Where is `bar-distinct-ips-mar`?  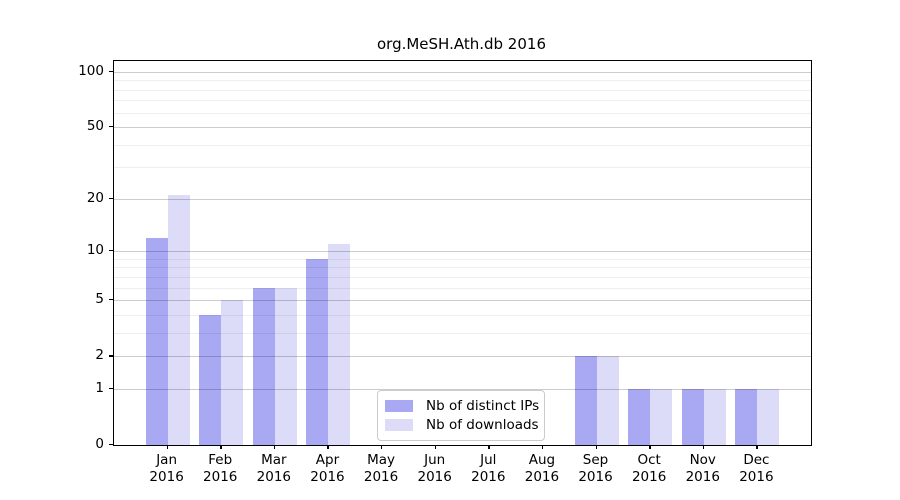
bar-distinct-ips-mar is located at coordinates (263, 366).